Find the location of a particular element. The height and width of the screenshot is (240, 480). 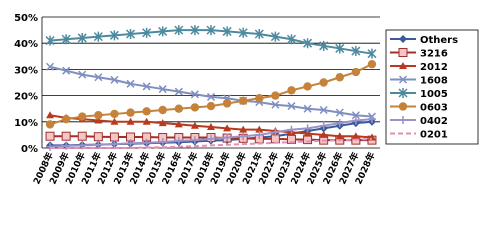

legend-label: 3216 is located at coordinates (434, 54).